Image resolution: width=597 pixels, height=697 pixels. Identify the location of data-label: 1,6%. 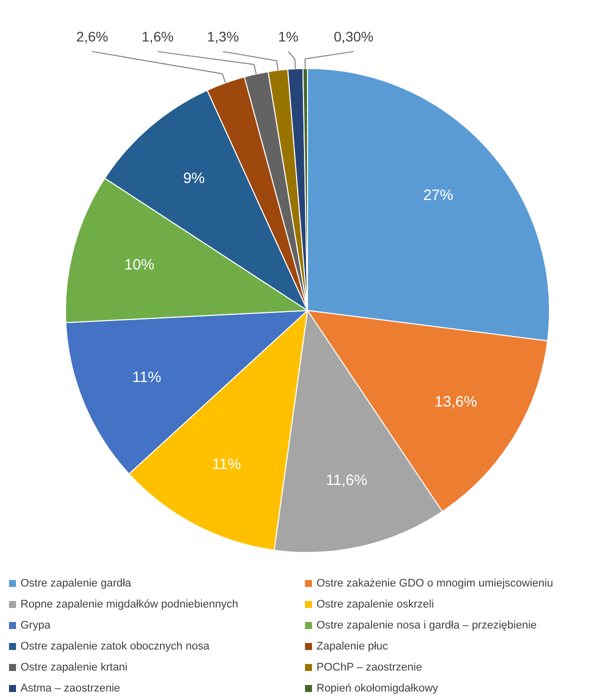
(158, 36).